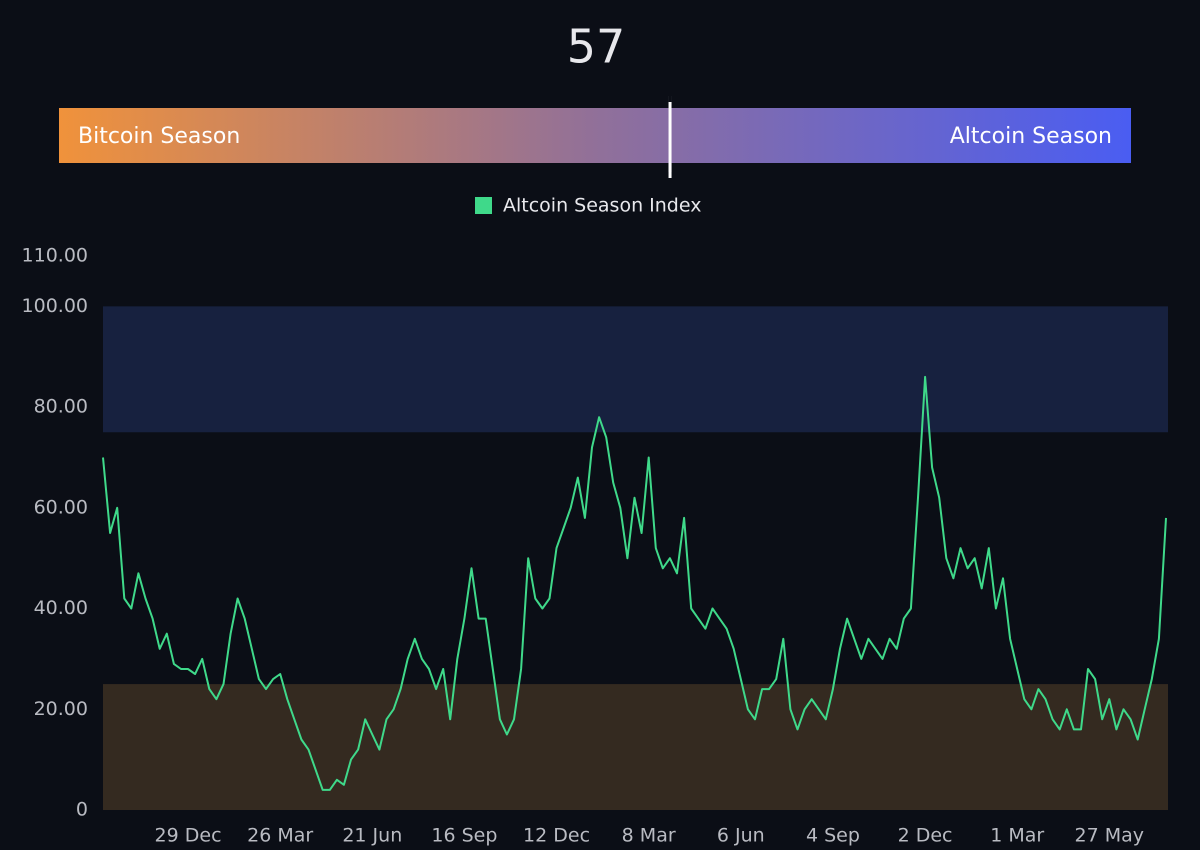 The width and height of the screenshot is (1200, 850). Describe the element at coordinates (833, 836) in the screenshot. I see `x-tick-label: 4 Sep` at that location.